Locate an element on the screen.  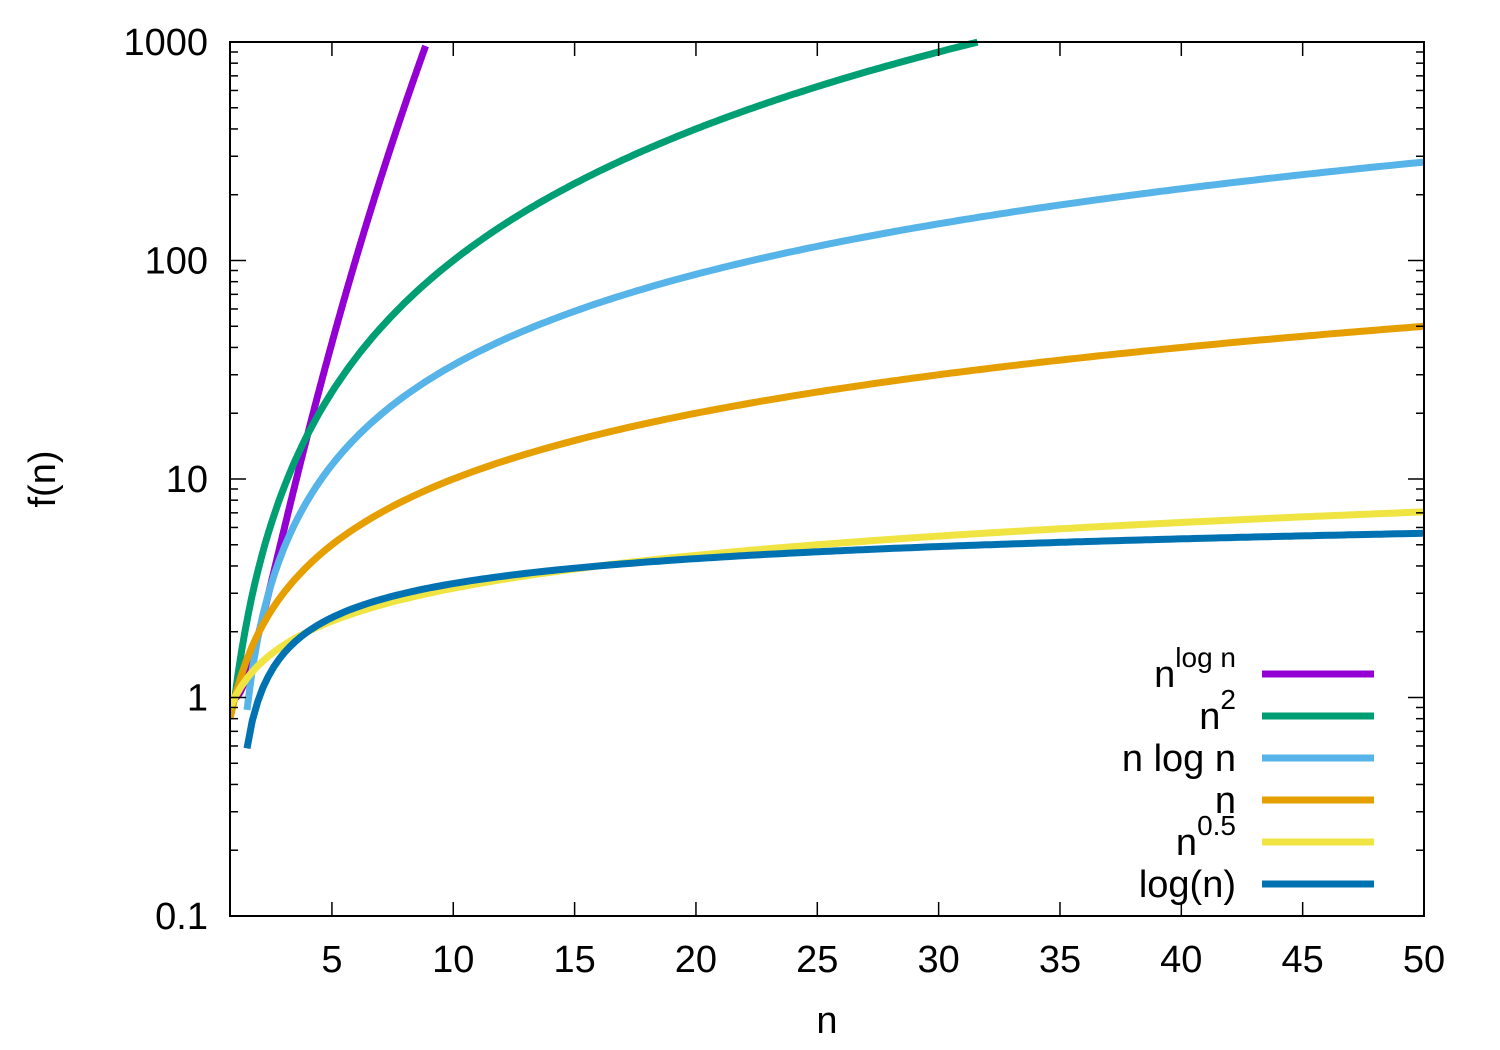
legend-label: log(n) is located at coordinates (1187, 885).